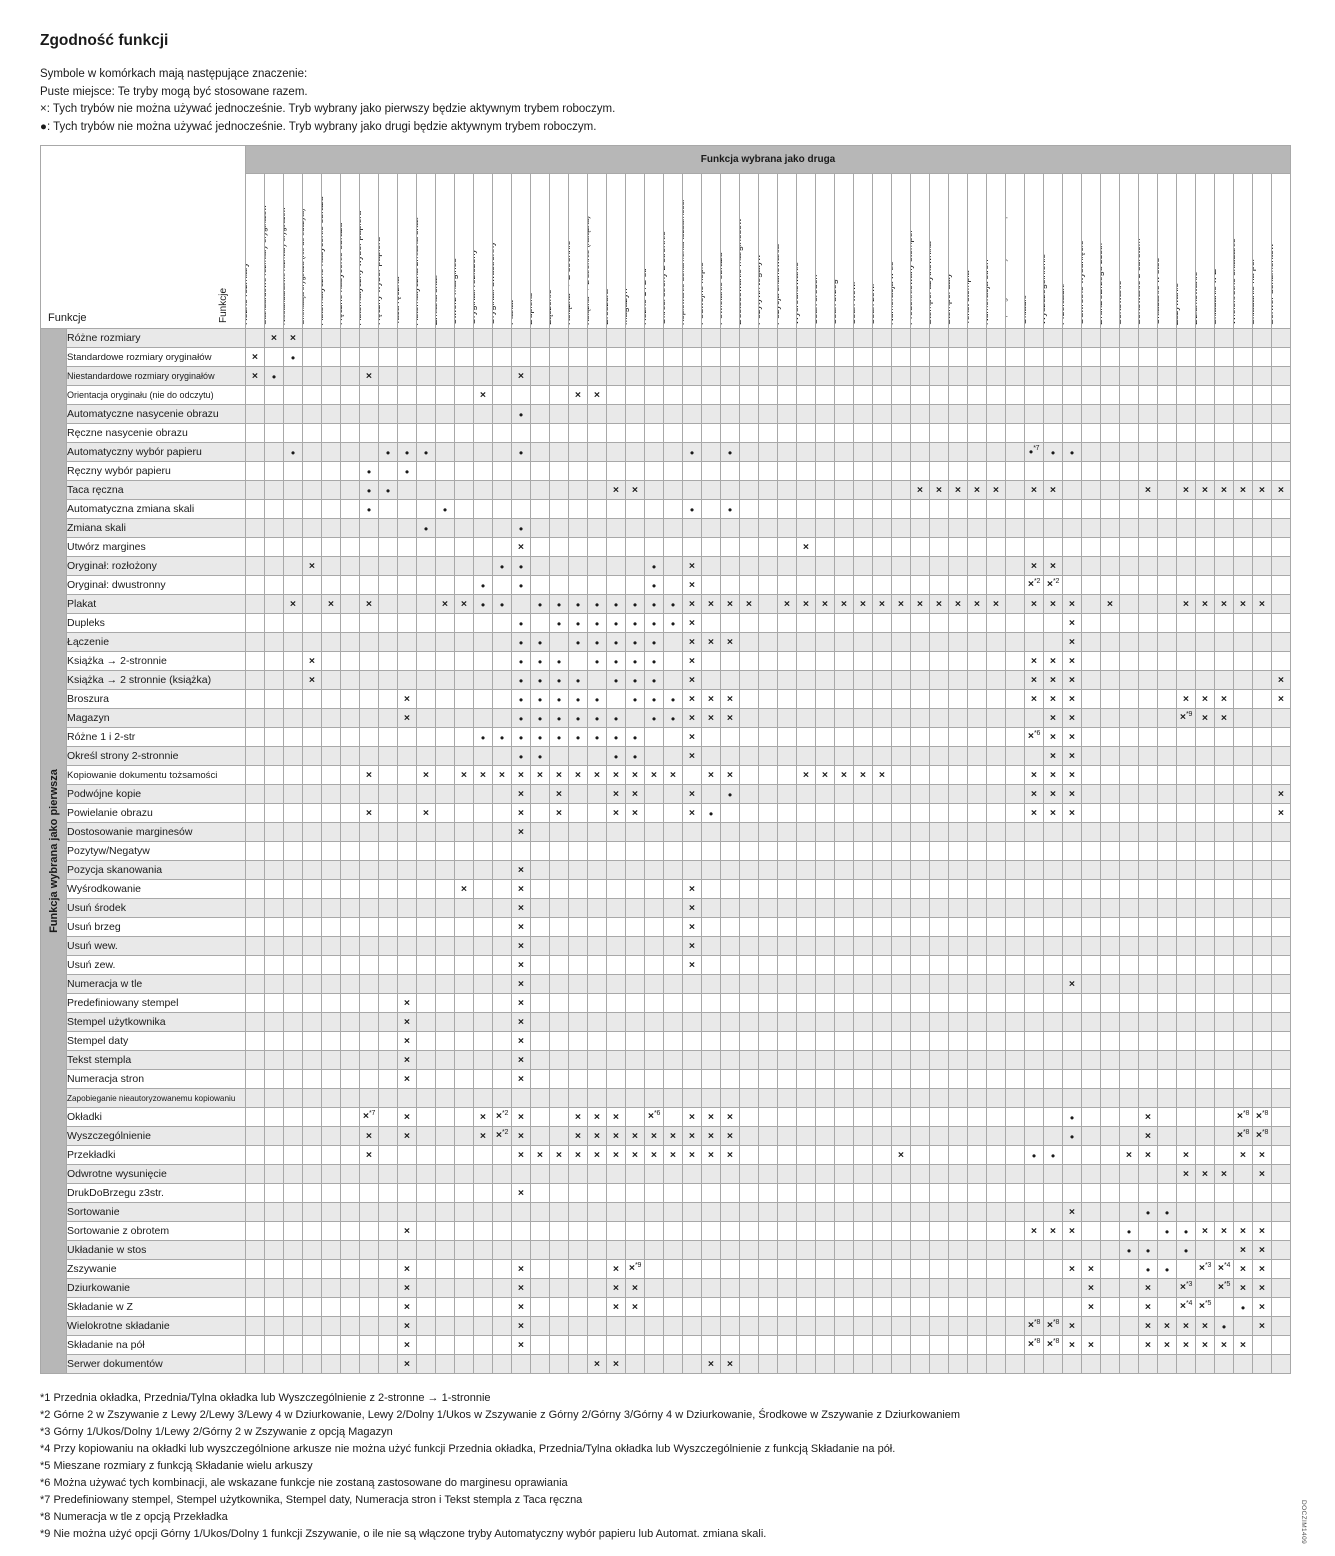  Describe the element at coordinates (666, 699) in the screenshot. I see `table-row: Broszura × ● ● ● ● ● ● ● ● × × × × × × × × × ×` at that location.